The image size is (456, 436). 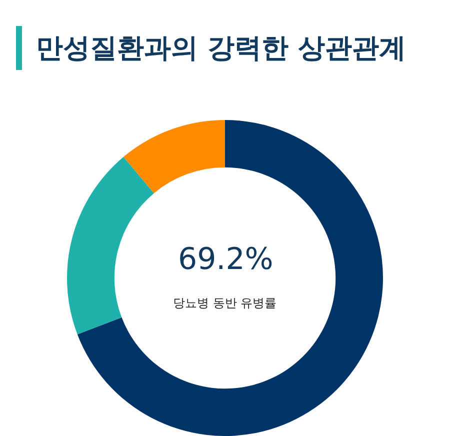 I want to click on chart-title: 만성질환과의 강력한 상관관계, so click(x=221, y=49).